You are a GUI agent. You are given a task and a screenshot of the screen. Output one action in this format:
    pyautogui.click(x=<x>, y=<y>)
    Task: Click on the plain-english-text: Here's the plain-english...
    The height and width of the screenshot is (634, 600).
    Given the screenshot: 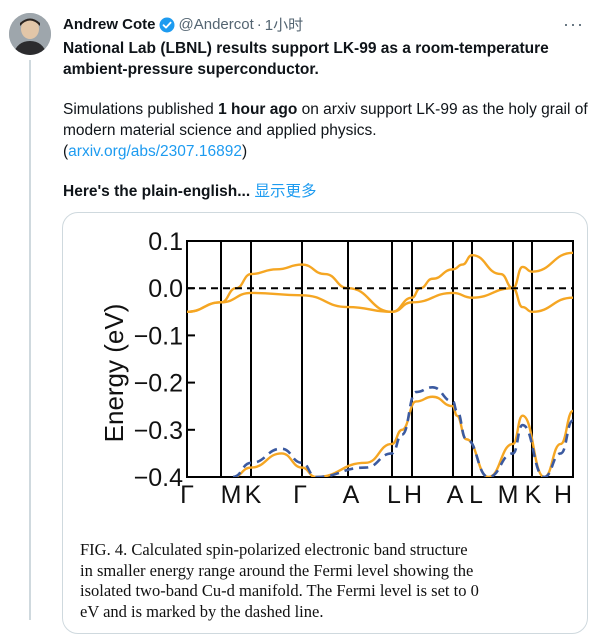 What is the action you would take?
    pyautogui.click(x=157, y=191)
    